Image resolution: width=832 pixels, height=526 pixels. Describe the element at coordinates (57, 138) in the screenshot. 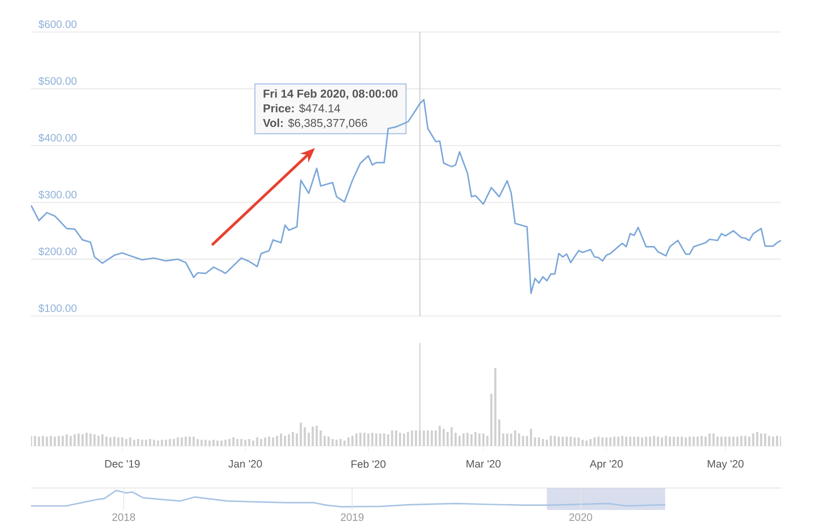

I see `y-tick-label: $400.00` at that location.